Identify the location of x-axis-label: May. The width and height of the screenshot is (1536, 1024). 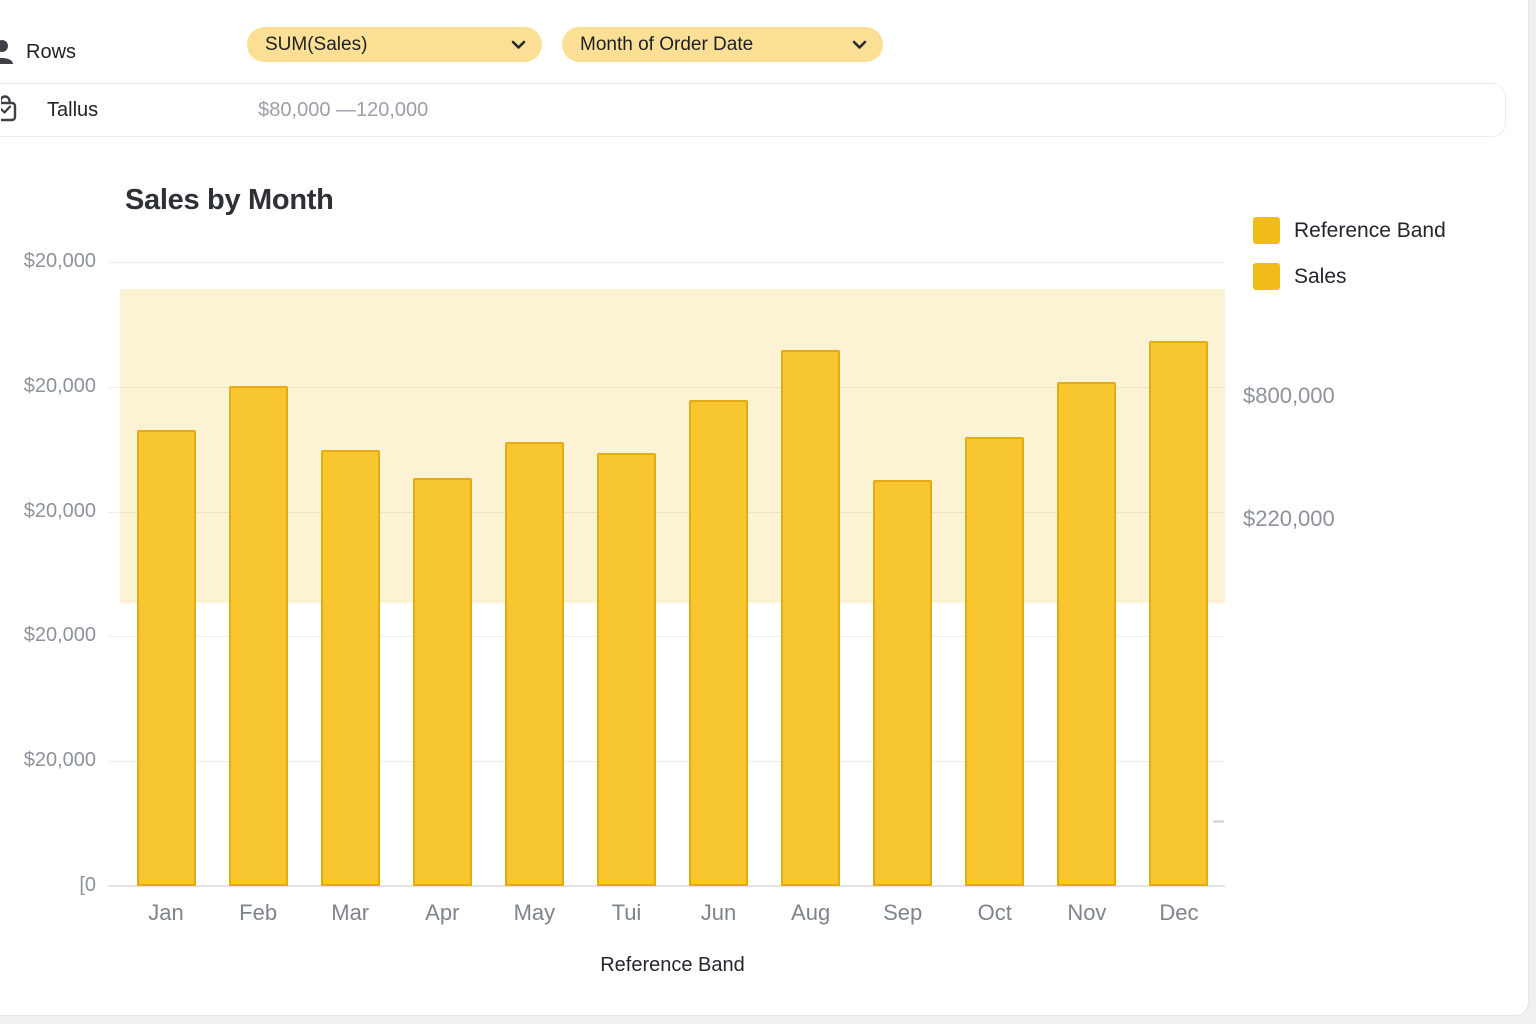
(534, 912).